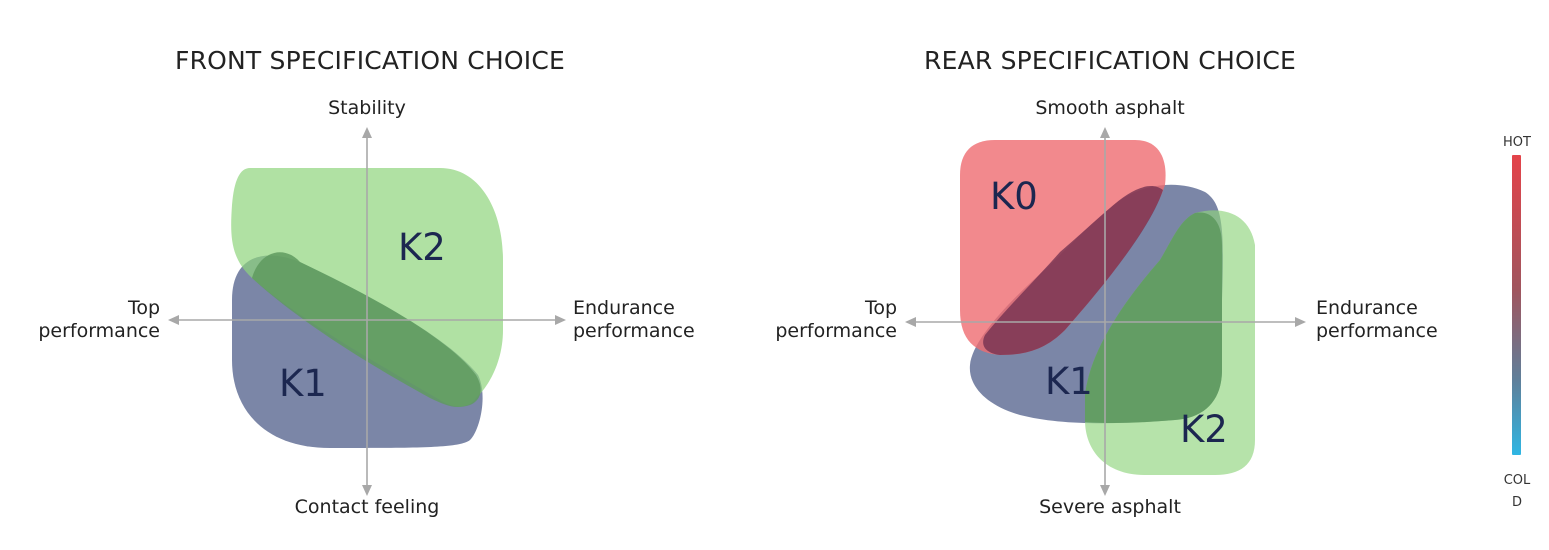 The image size is (1549, 550). Describe the element at coordinates (624, 308) in the screenshot. I see `front-axis-right-line1: Endurance` at that location.